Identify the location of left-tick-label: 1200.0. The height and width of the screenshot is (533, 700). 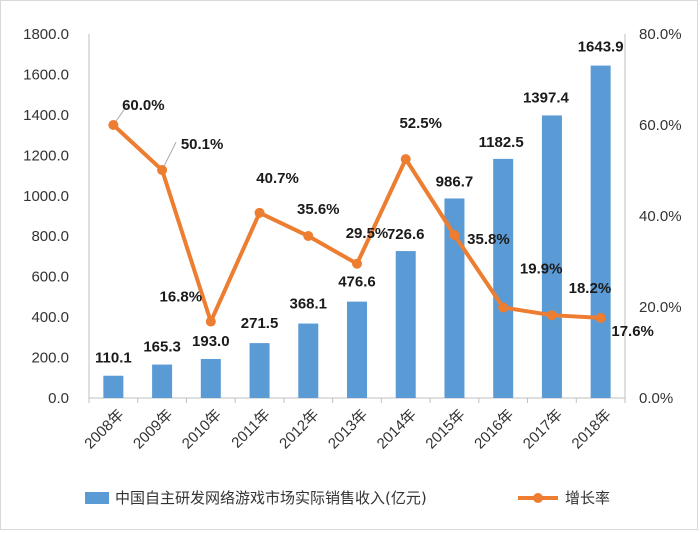
(46, 155).